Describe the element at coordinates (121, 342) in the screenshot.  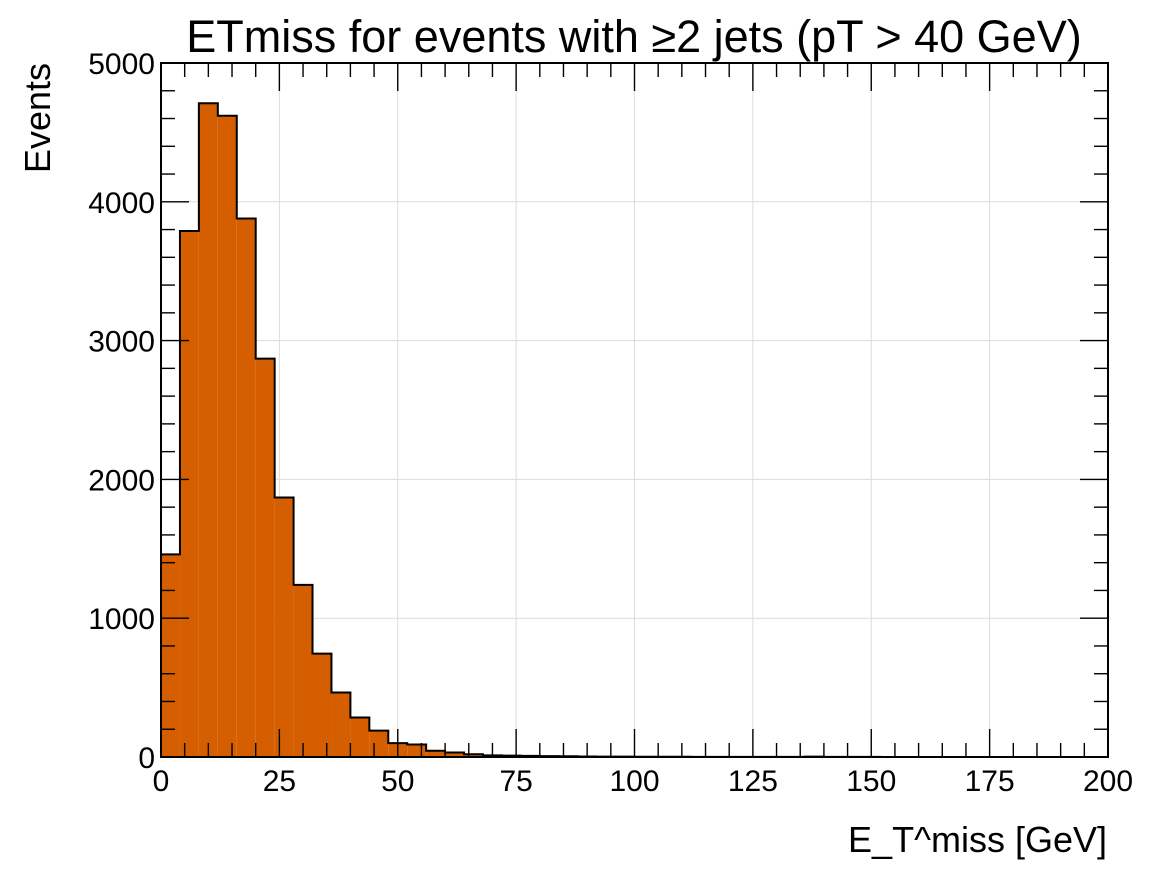
I see `y-tick-label: 3000` at that location.